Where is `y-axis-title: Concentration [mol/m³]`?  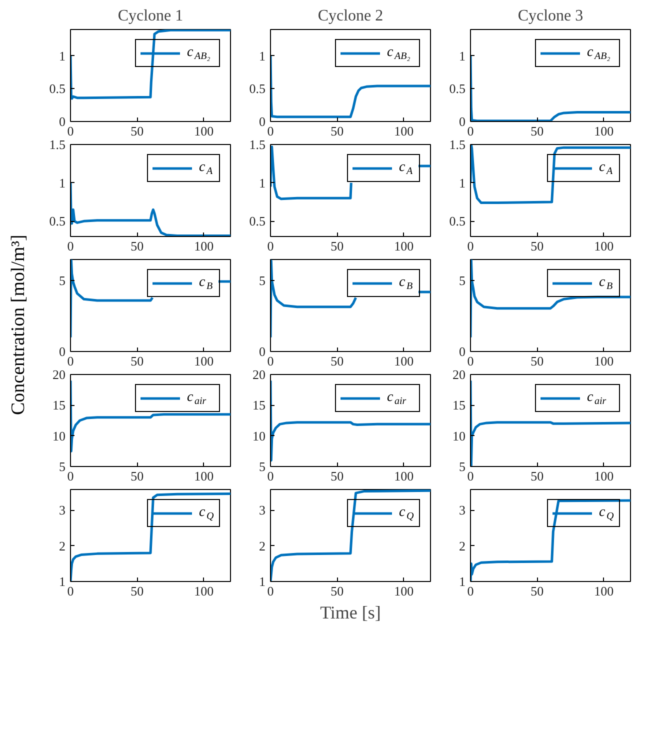
y-axis-title: Concentration [mol/m³] is located at coordinates (18, 325).